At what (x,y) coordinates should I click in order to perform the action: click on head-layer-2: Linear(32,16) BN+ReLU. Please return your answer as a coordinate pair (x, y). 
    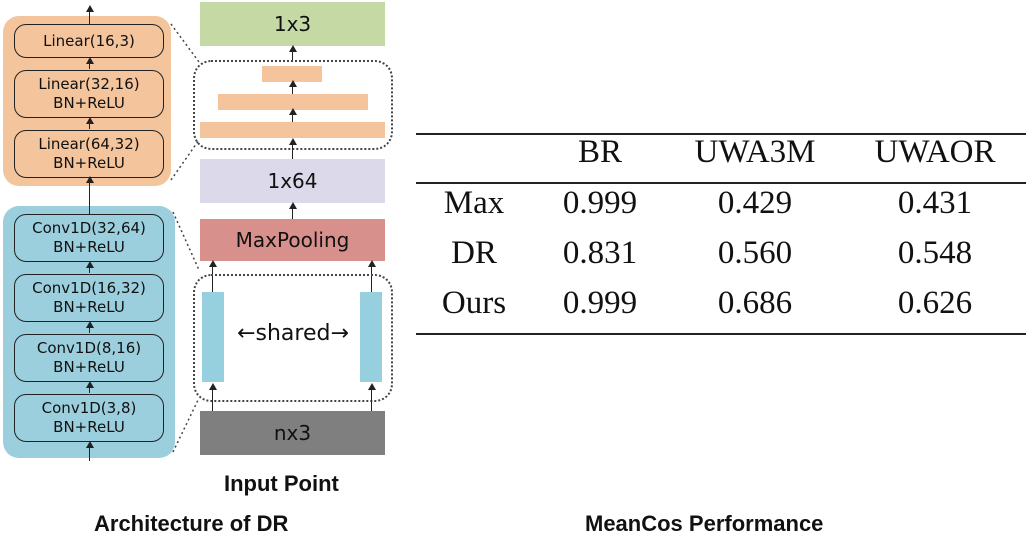
    Looking at the image, I should click on (89, 94).